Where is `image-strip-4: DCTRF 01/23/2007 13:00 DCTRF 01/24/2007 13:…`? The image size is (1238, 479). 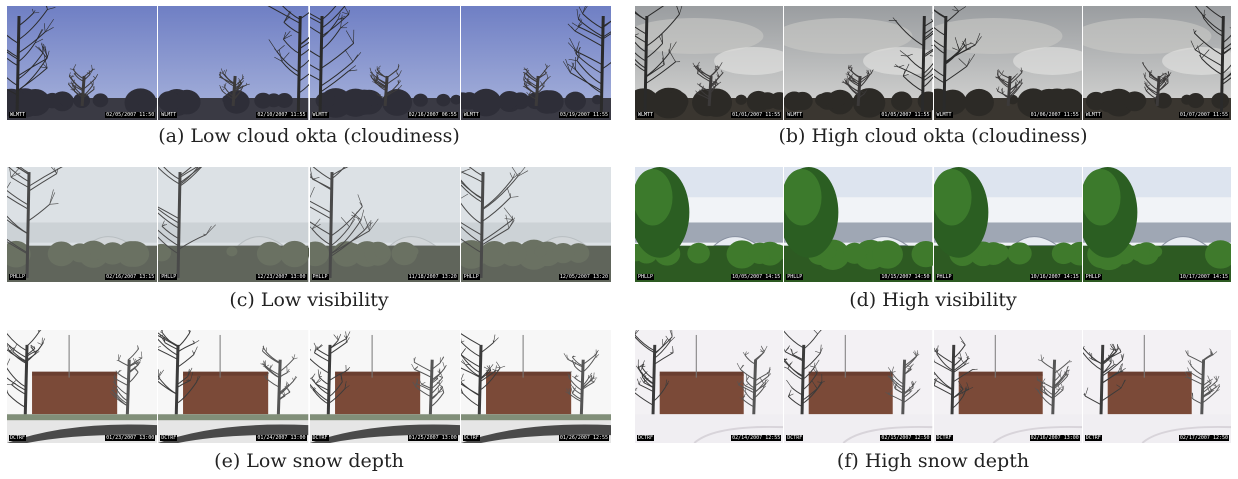
image-strip-4: DCTRF 01/23/2007 13:00 DCTRF 01/24/2007 13:… is located at coordinates (309, 386).